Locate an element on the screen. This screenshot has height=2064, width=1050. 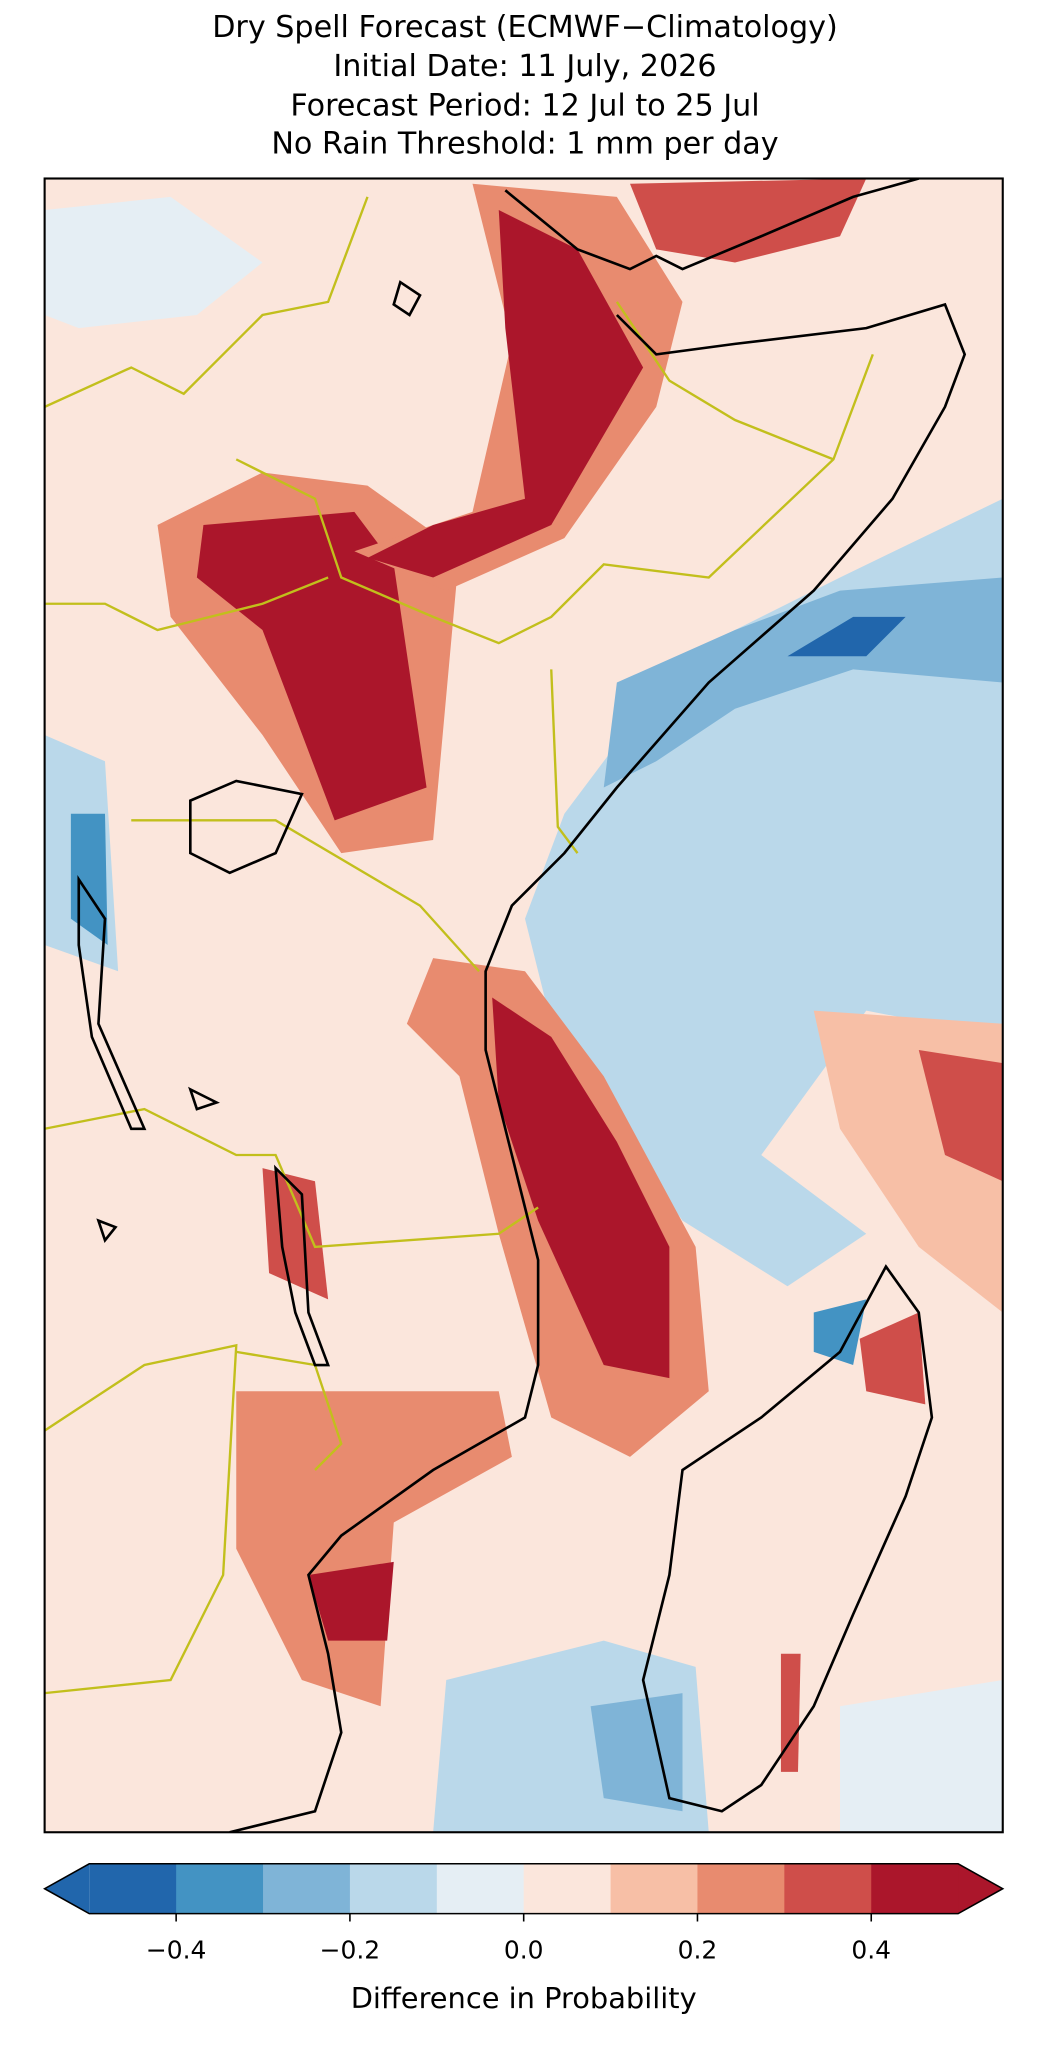
title-line: Dry Spell Forecast (ECMWF−Climatology) is located at coordinates (525, 27).